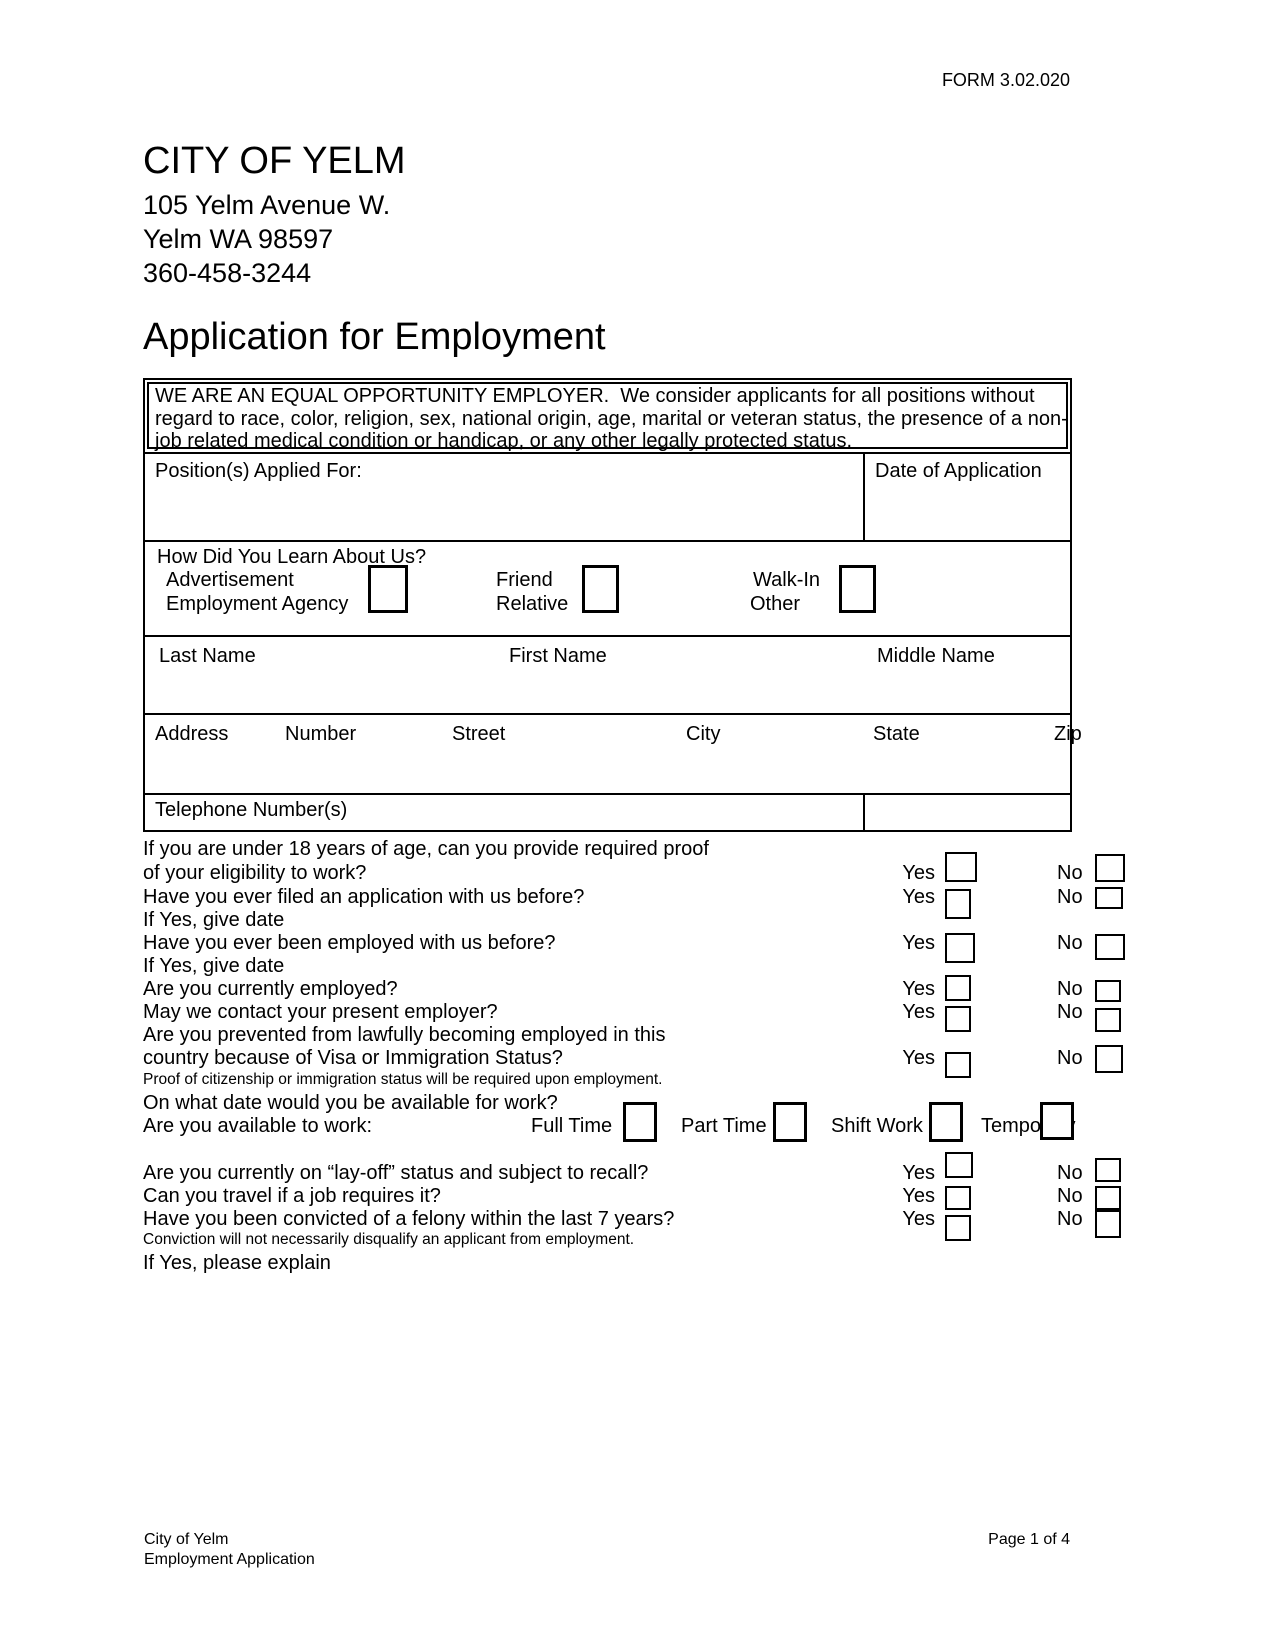 The height and width of the screenshot is (1650, 1275). Describe the element at coordinates (237, 1263) in the screenshot. I see `if-yes-explain-label: If Yes, please explain` at that location.